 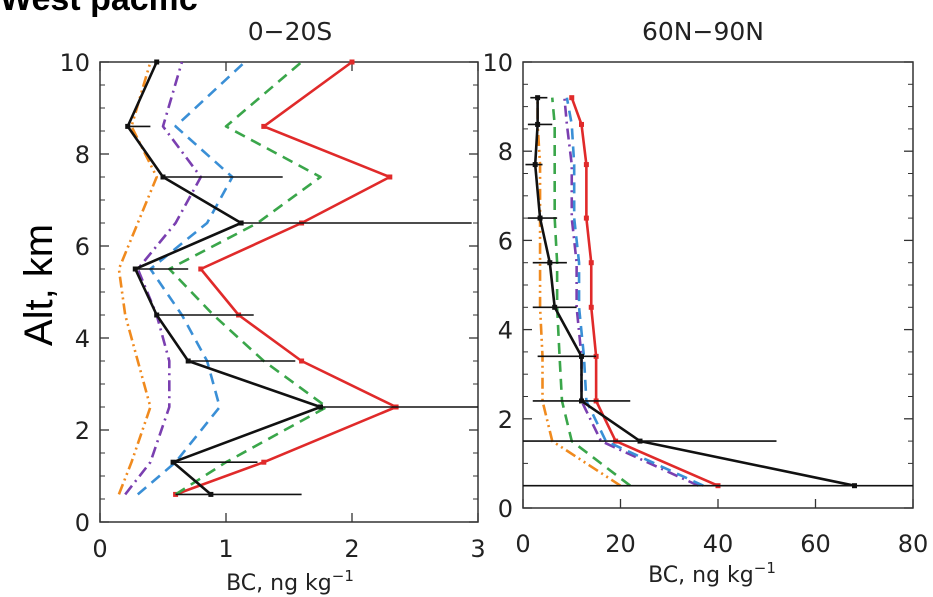 What do you see at coordinates (913, 544) in the screenshot?
I see `x-tick-label: 80` at bounding box center [913, 544].